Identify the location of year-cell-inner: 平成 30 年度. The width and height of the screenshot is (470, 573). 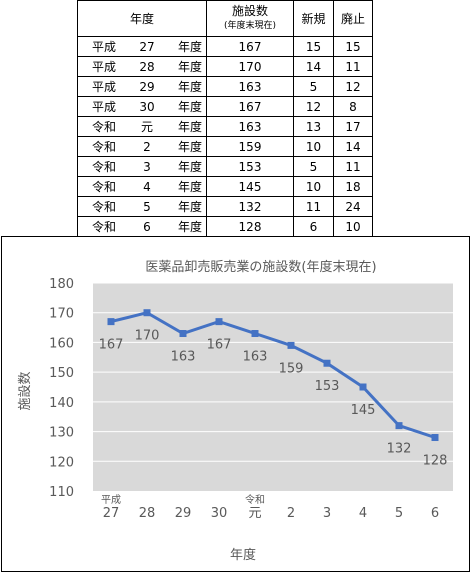
(142, 106).